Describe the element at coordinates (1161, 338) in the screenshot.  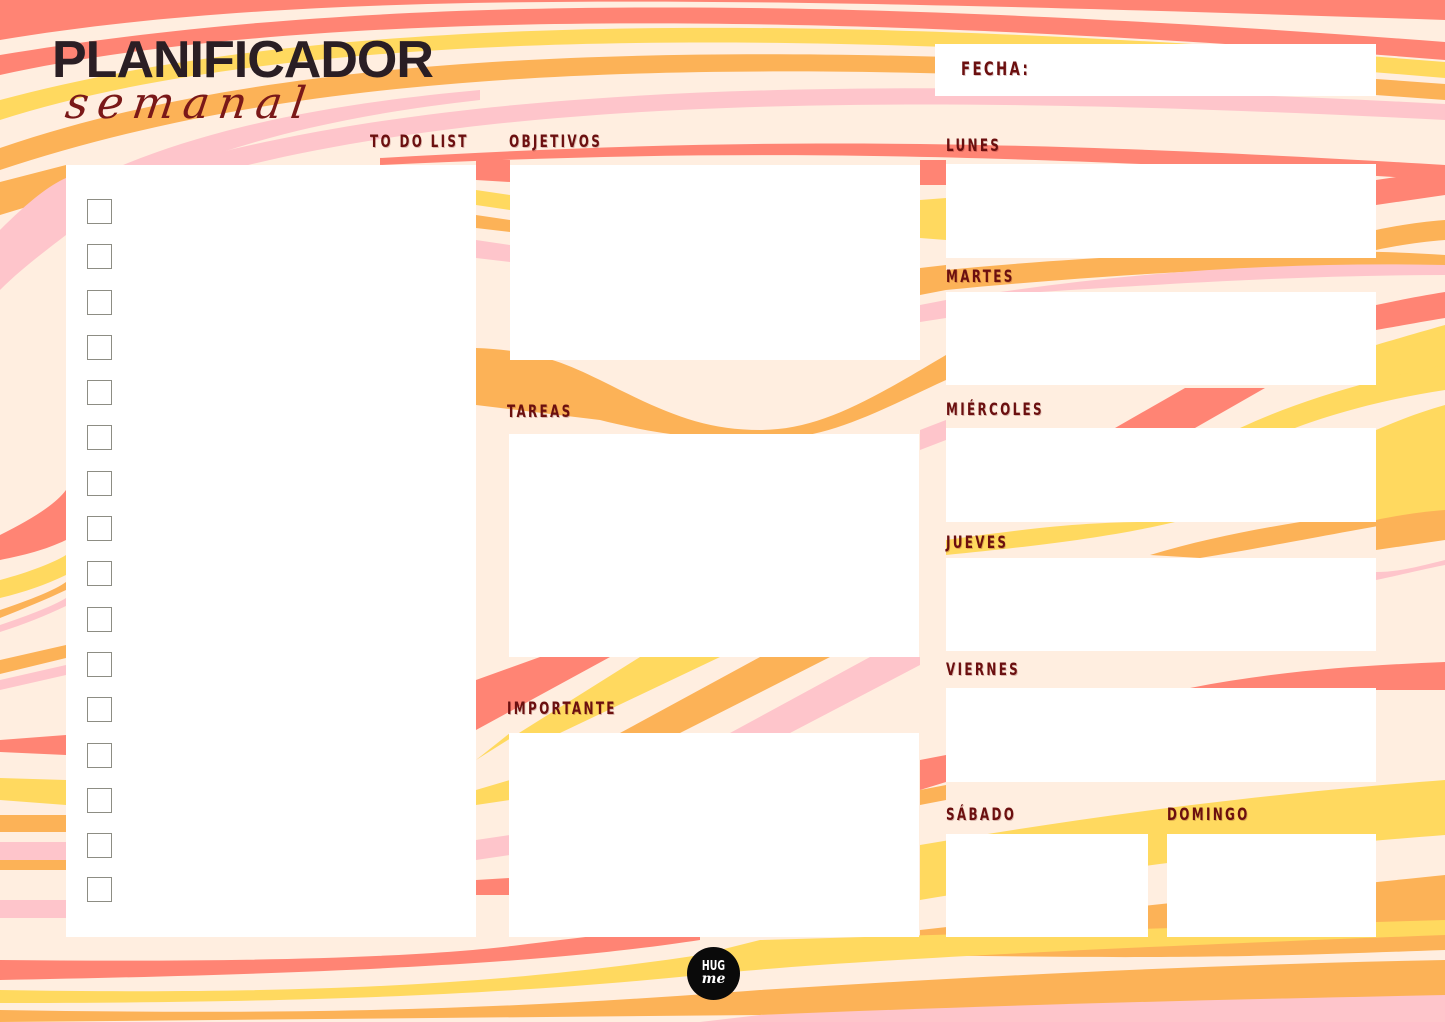
I see `day-field-martes` at that location.